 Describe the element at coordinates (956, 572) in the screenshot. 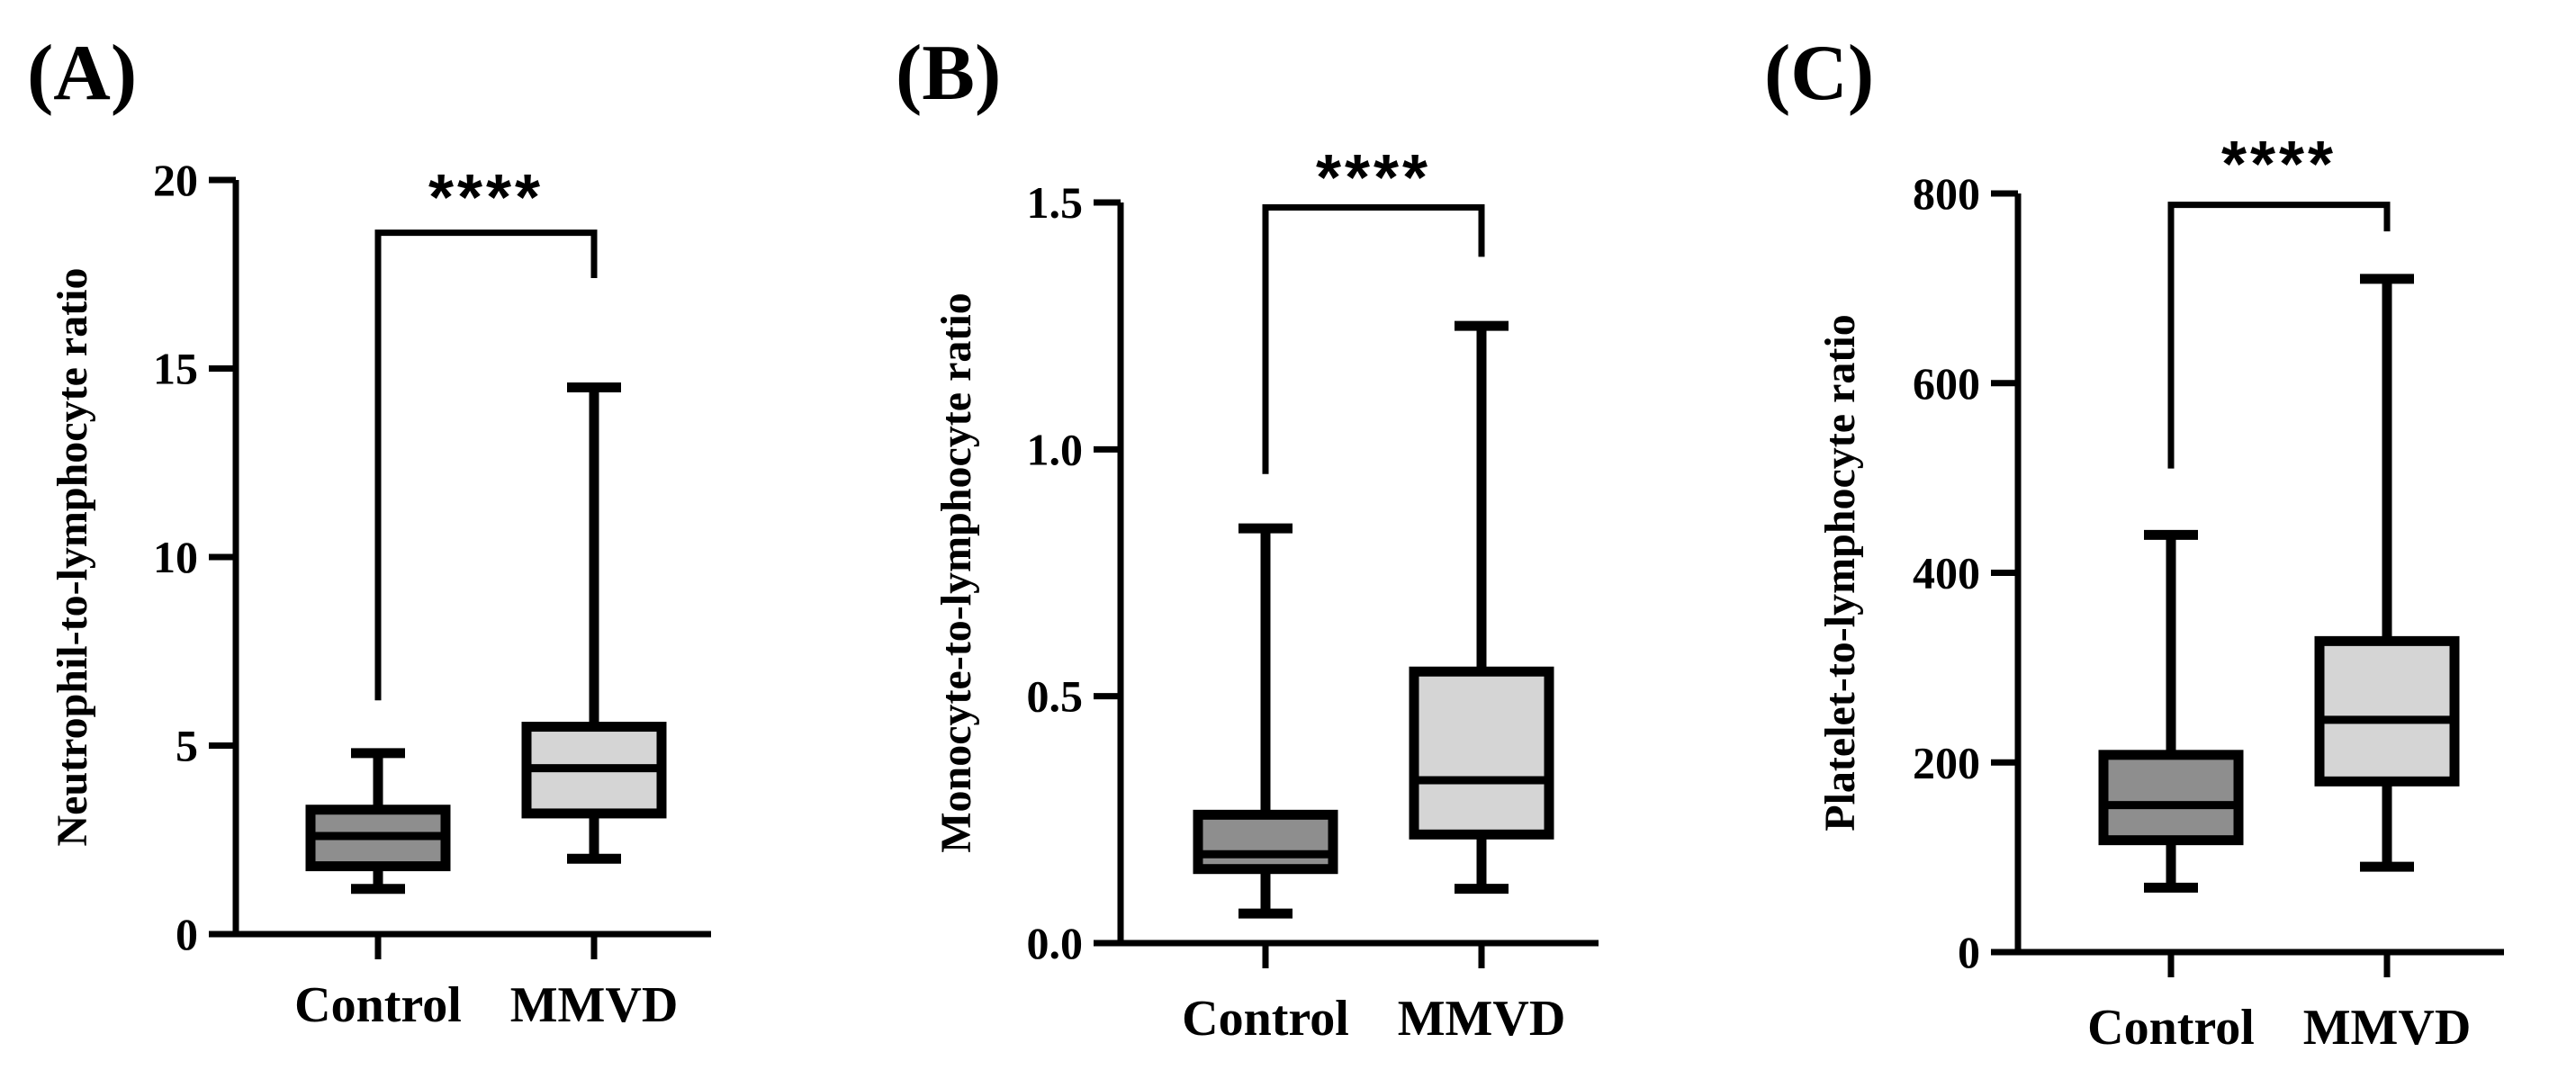

I see `y-axis-title: Monocyte-to-lymphocyte ratio` at that location.